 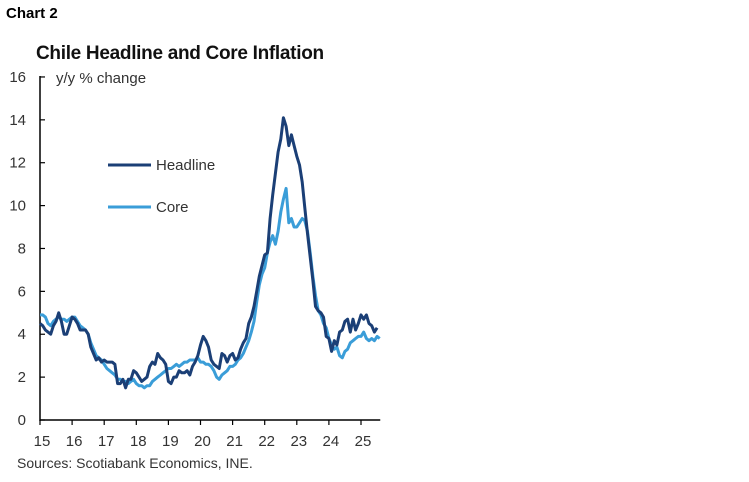 I want to click on x-tick-label: 16, so click(x=74, y=441).